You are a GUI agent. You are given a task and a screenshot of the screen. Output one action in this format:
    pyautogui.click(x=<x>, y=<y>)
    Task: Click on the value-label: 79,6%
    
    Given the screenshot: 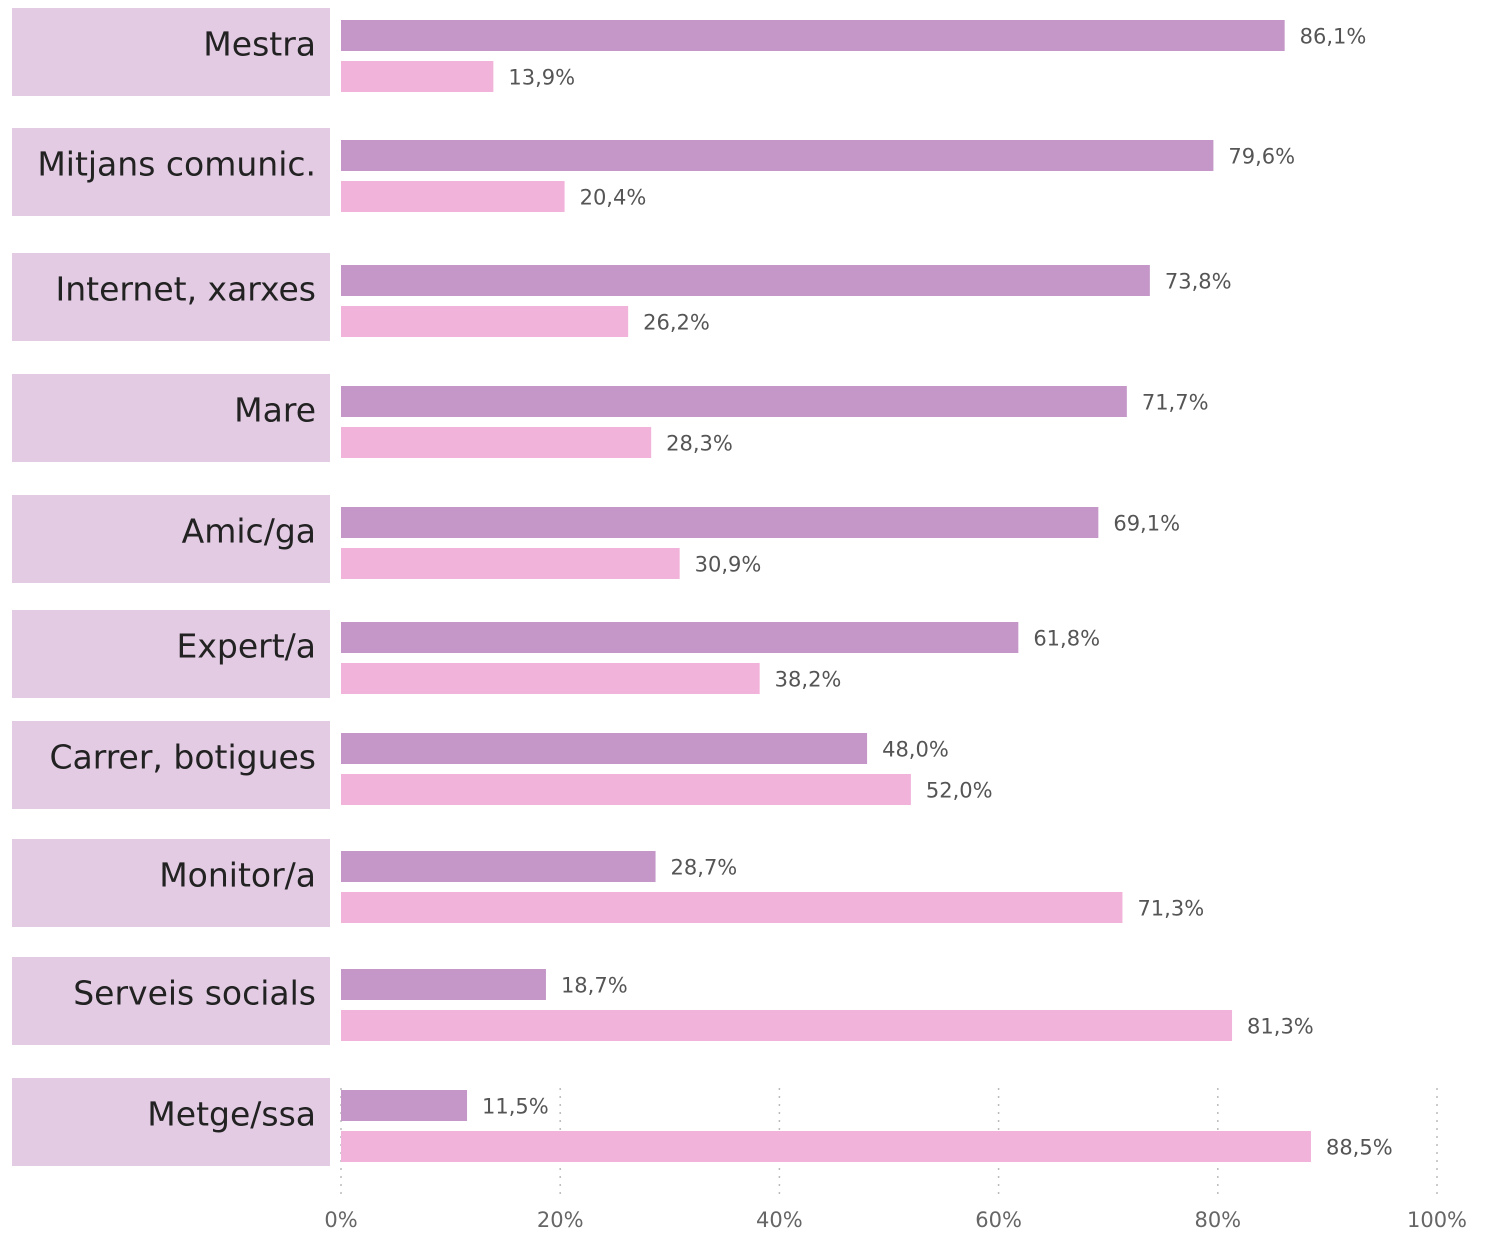 What is the action you would take?
    pyautogui.click(x=1261, y=157)
    